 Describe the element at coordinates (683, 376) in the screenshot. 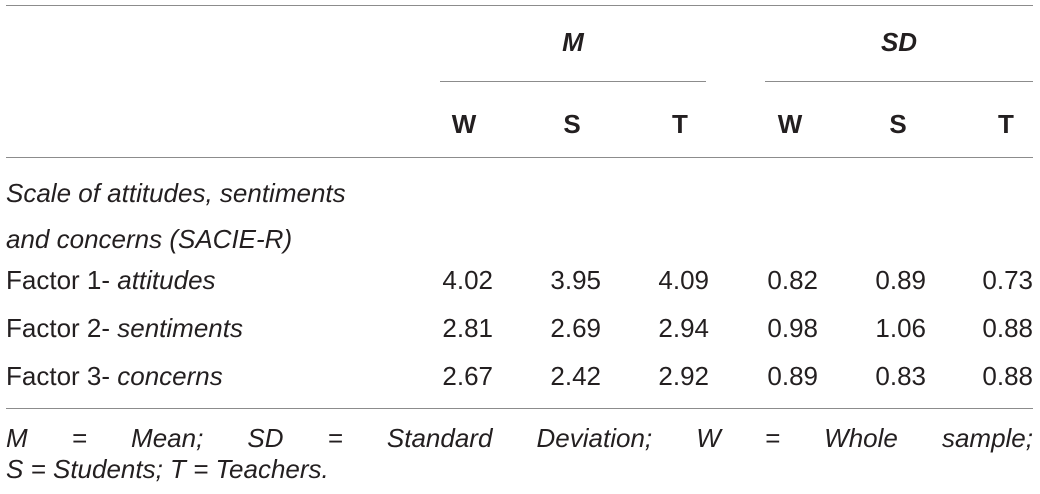

I see `table-cell: 2.92` at that location.